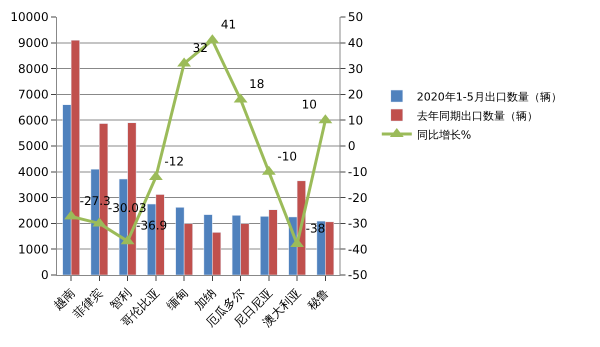 The height and width of the screenshot is (347, 600). What do you see at coordinates (489, 97) in the screenshot?
I see `legend-label: 2020年1-5月出口数量（辆）` at bounding box center [489, 97].